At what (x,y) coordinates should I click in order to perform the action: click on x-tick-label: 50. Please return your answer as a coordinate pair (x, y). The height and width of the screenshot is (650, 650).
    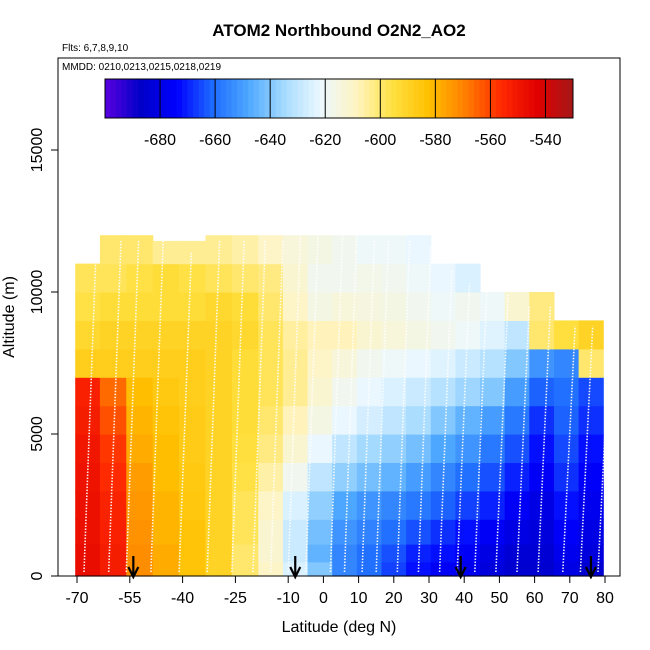
    Looking at the image, I should click on (500, 598).